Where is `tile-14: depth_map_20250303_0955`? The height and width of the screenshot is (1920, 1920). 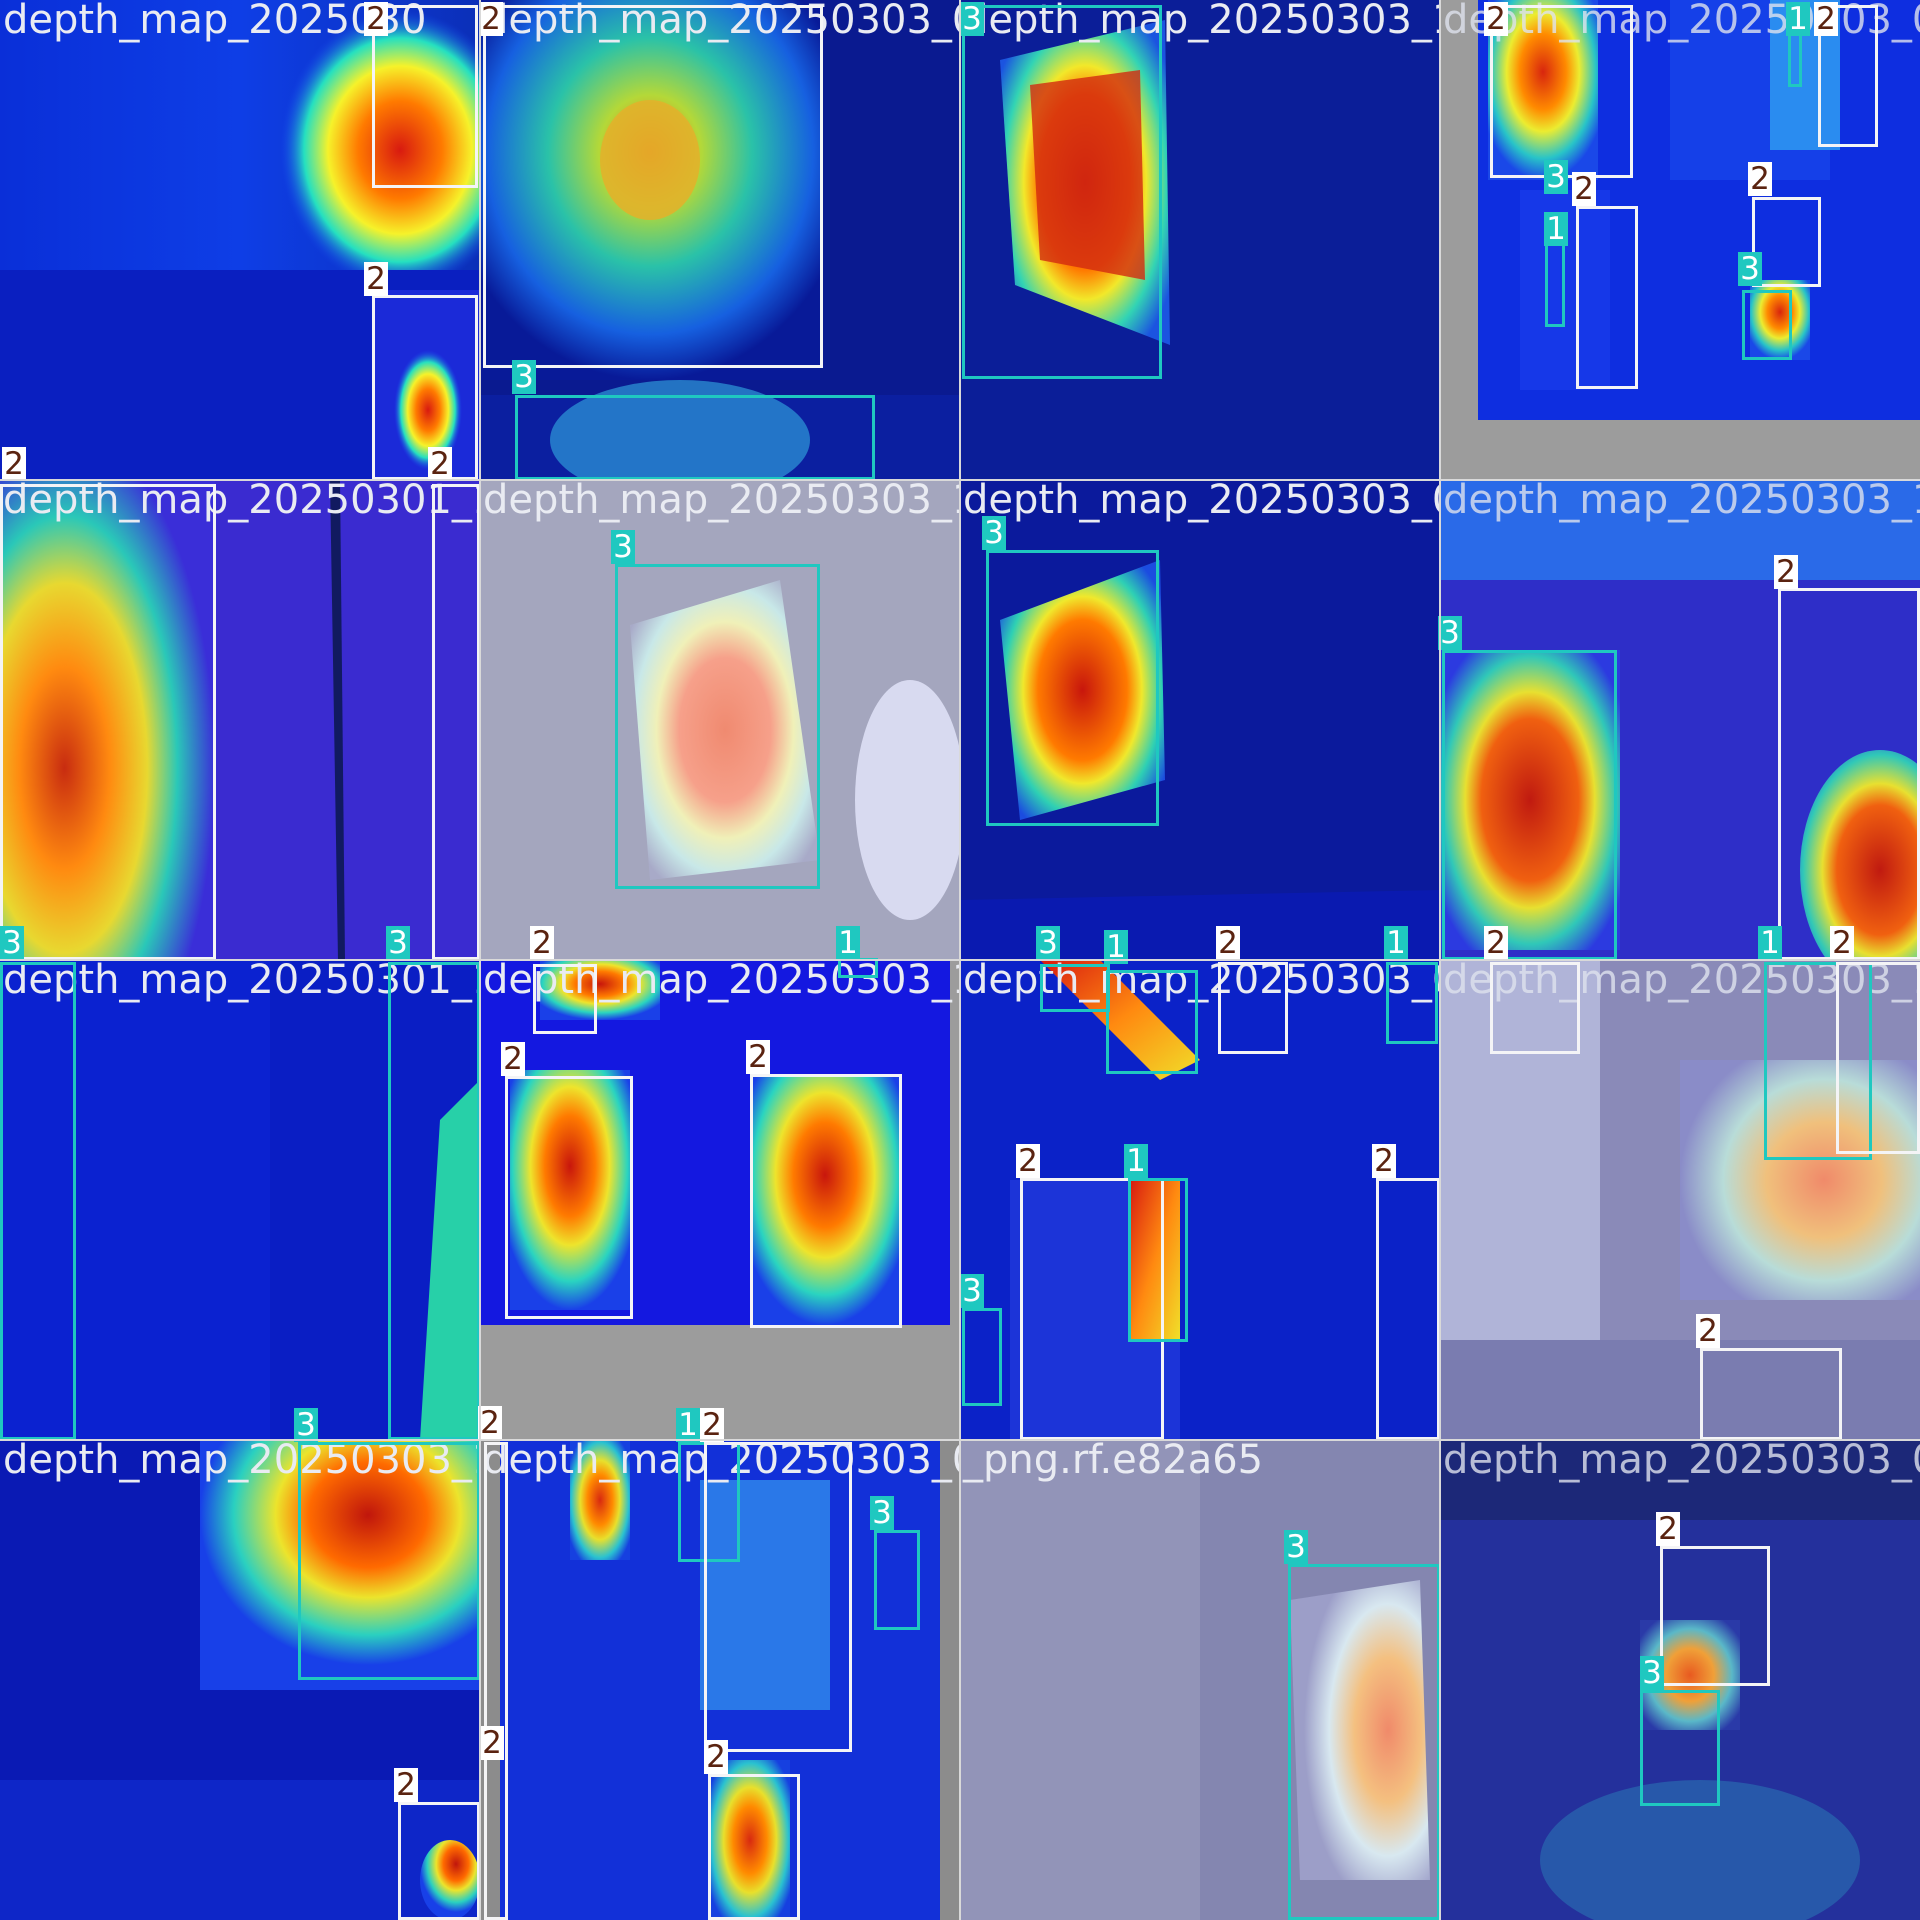
tile-14: depth_map_20250303_0955 is located at coordinates (720, 1680).